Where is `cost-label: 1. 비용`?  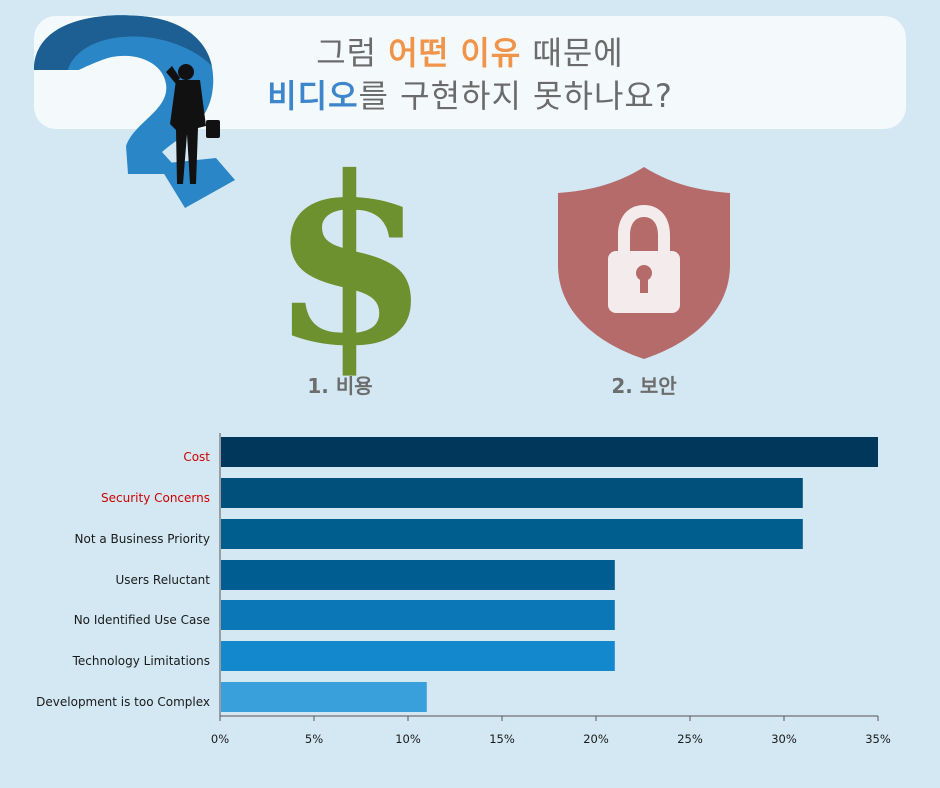 cost-label: 1. 비용 is located at coordinates (340, 386).